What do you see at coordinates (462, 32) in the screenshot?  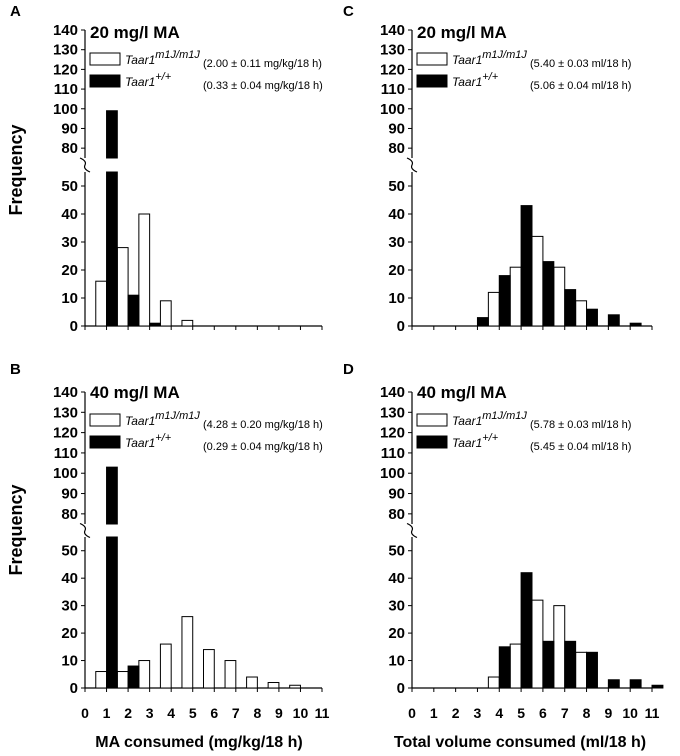 I see `chart-title: 20 mg/l MA` at bounding box center [462, 32].